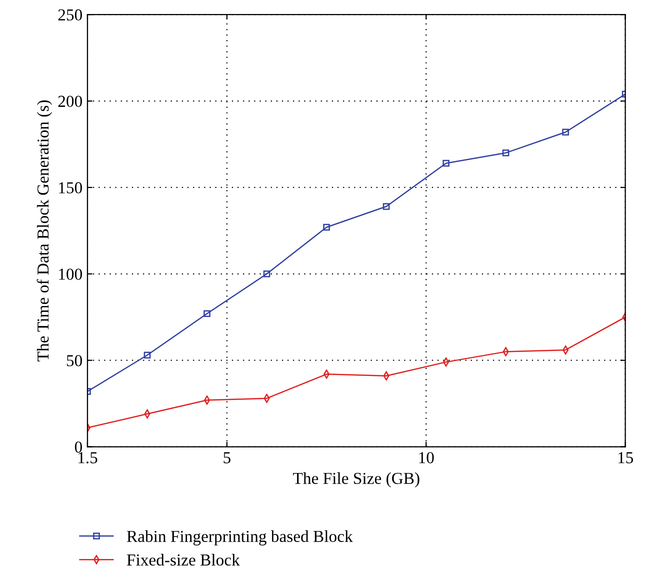  I want to click on y-tick-label: 200, so click(70, 101).